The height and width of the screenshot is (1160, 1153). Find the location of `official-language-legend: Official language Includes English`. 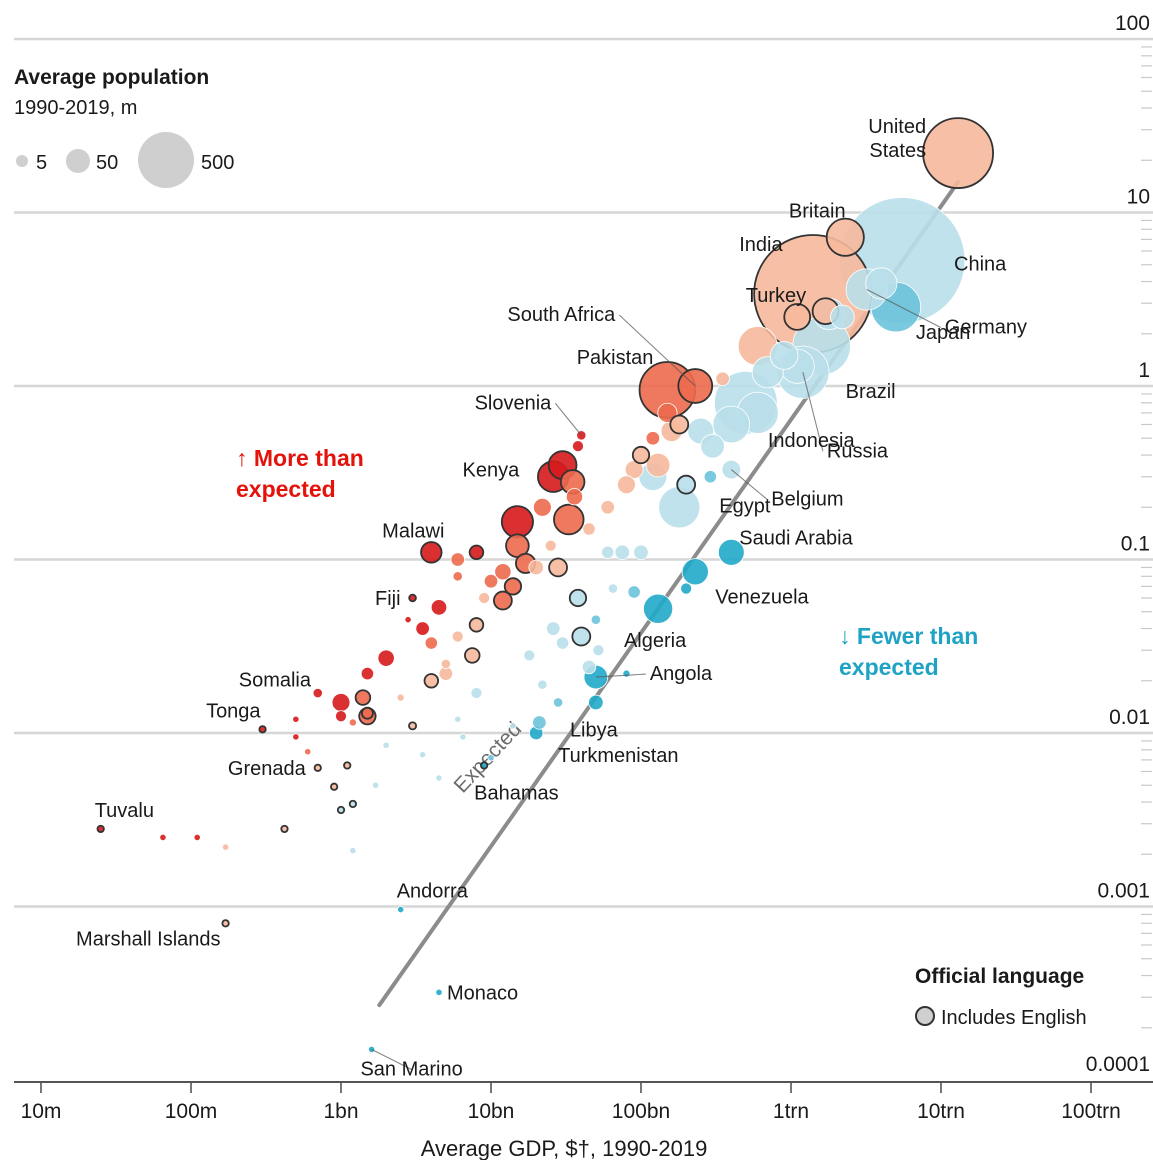

official-language-legend: Official language Includes English is located at coordinates (1001, 997).